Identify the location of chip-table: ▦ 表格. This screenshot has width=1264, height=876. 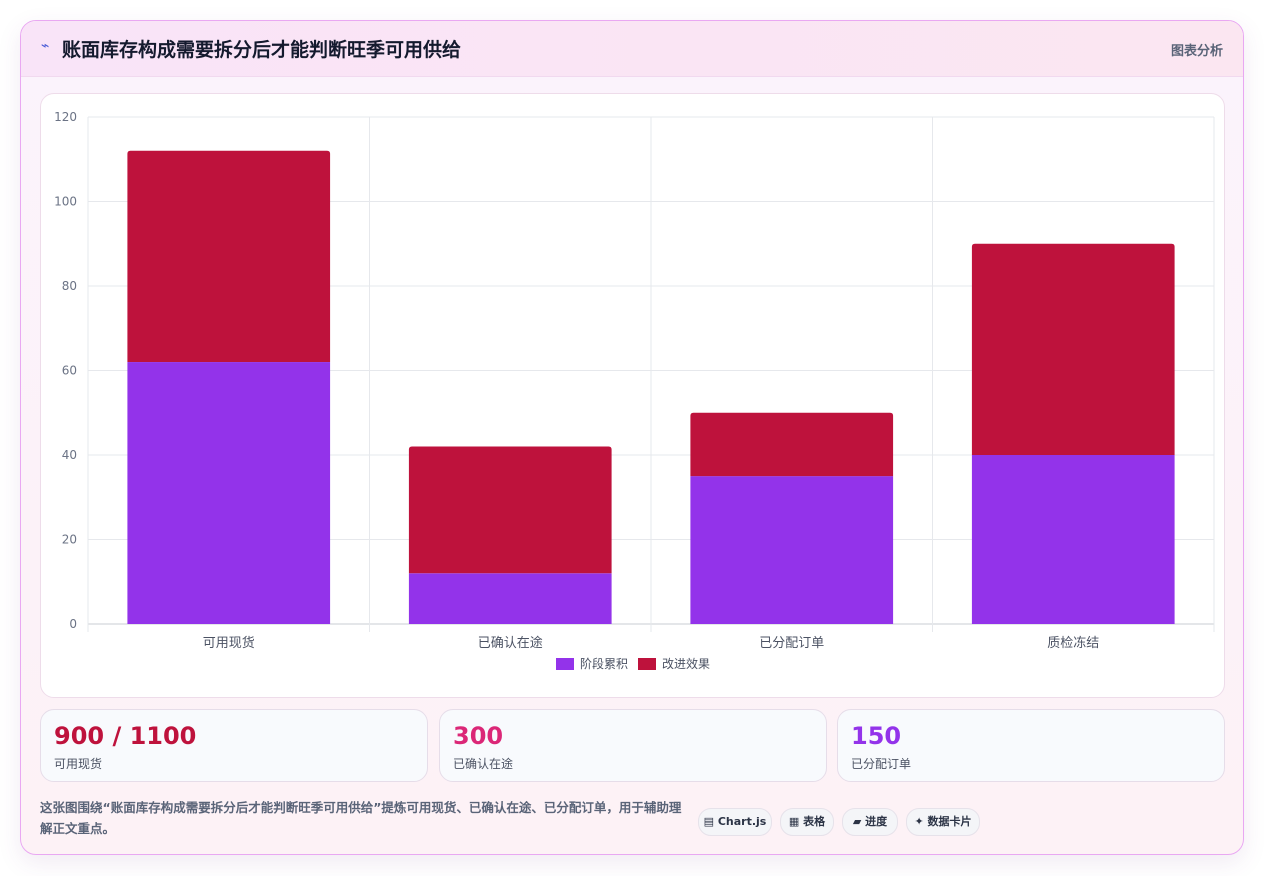
(807, 822).